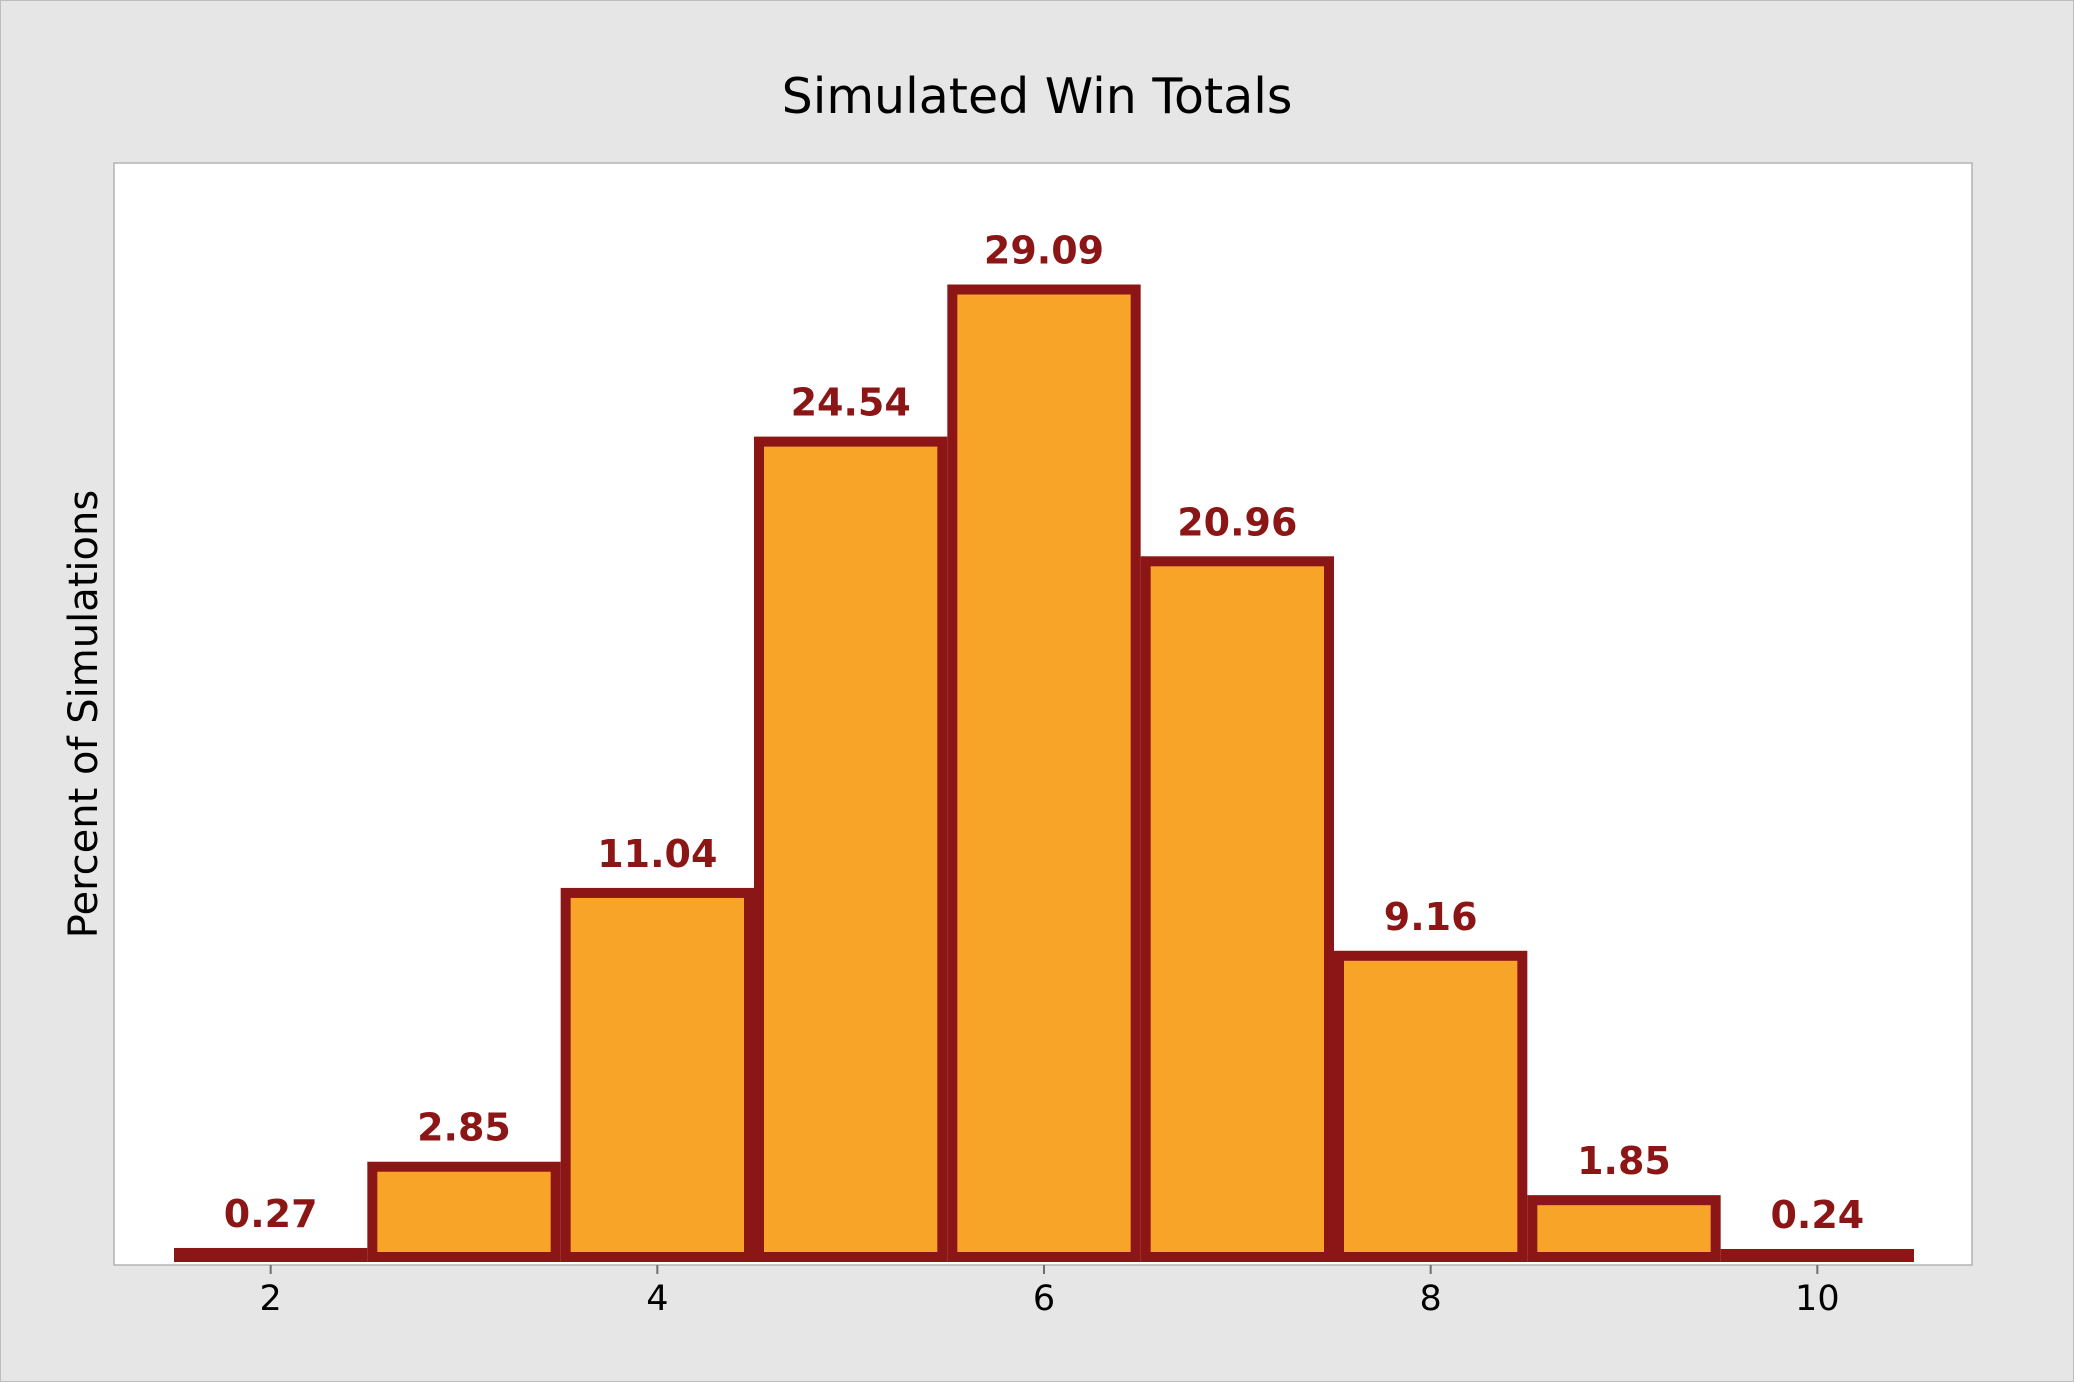  What do you see at coordinates (271, 1299) in the screenshot?
I see `x-tick-label: 2` at bounding box center [271, 1299].